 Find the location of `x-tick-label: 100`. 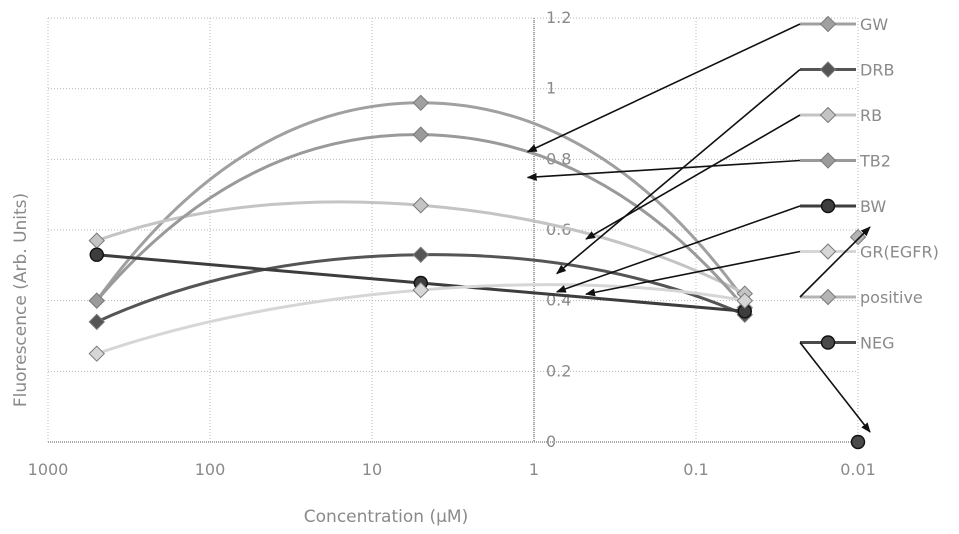

x-tick-label: 100 is located at coordinates (210, 469).